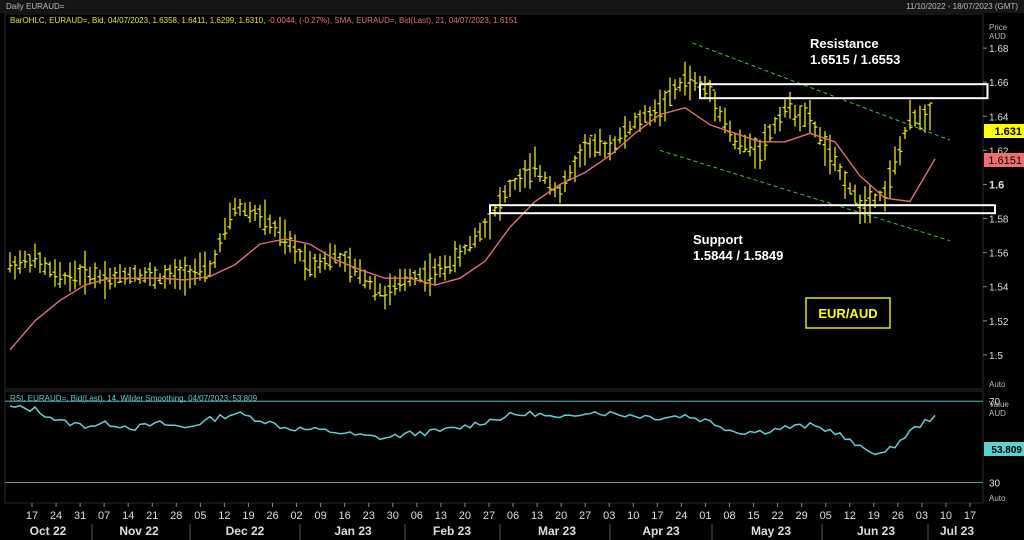 The width and height of the screenshot is (1024, 540). What do you see at coordinates (999, 83) in the screenshot?
I see `price-tick-label: 1.66` at bounding box center [999, 83].